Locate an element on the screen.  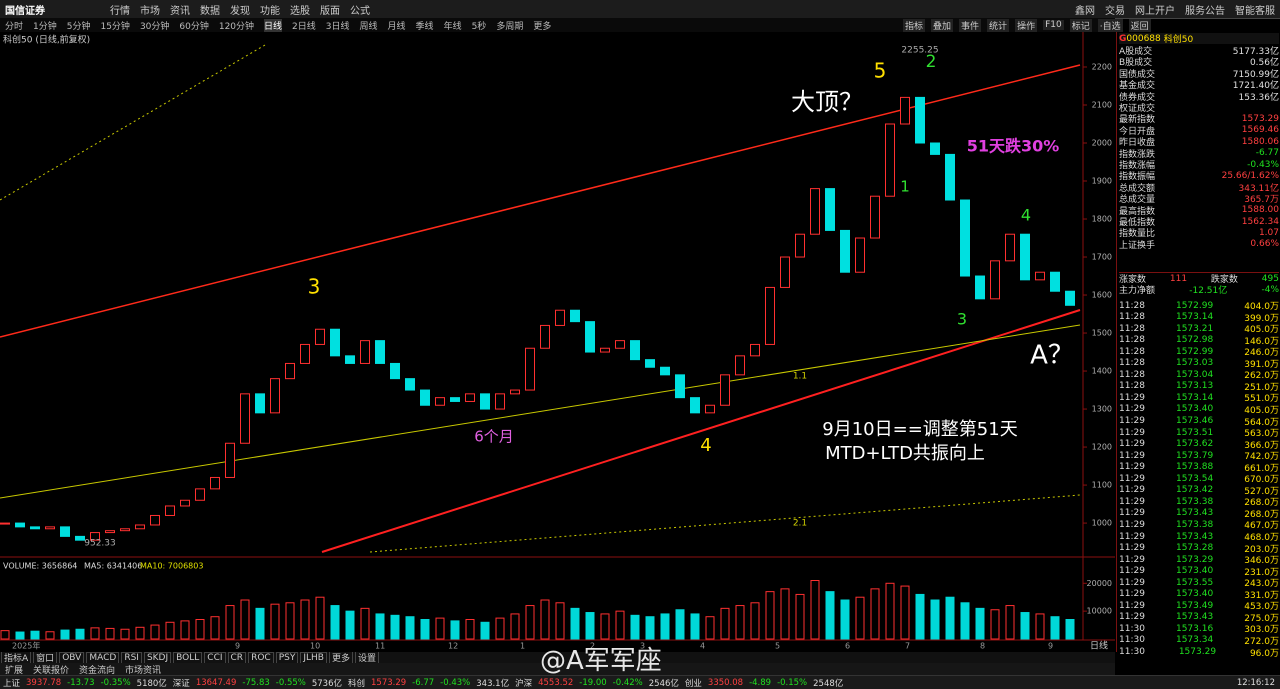
y-tick-label: 10000 is located at coordinates (1099, 611).